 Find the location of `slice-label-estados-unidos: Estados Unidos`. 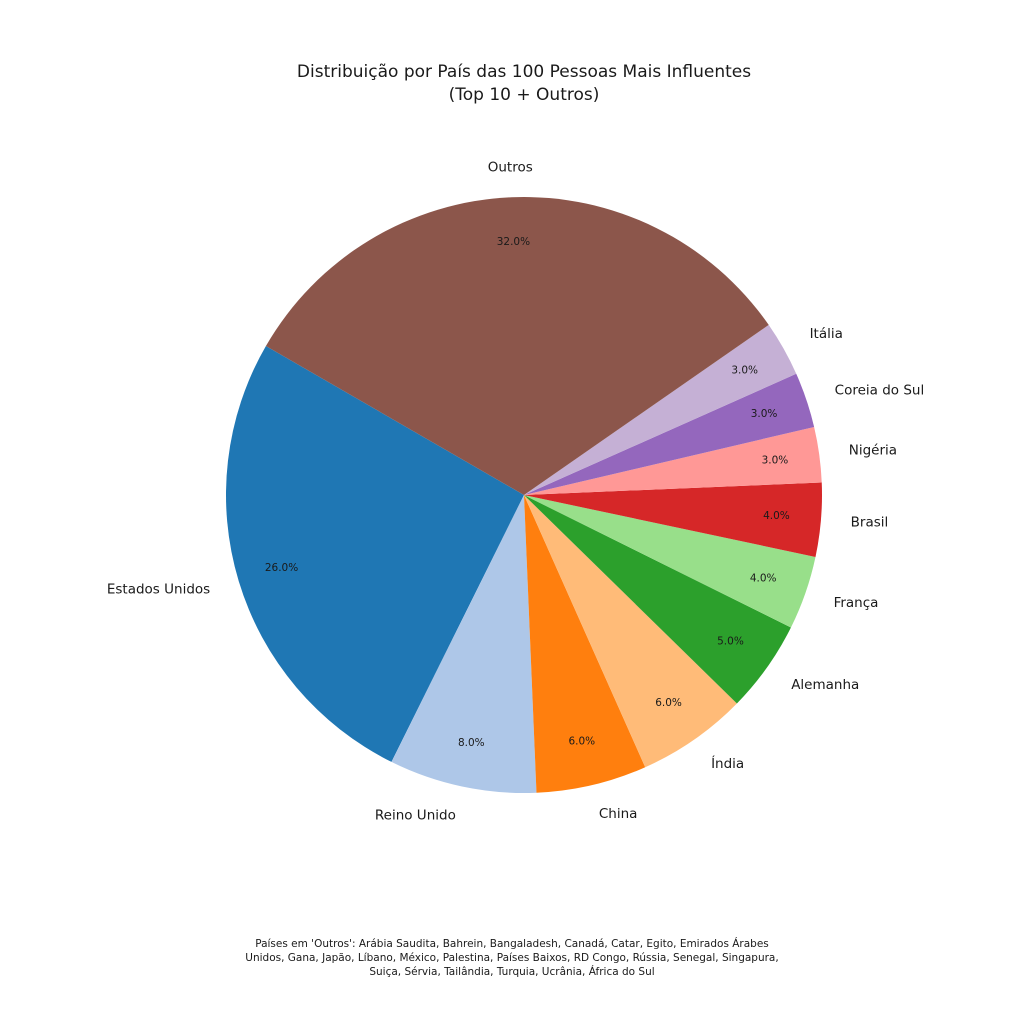

slice-label-estados-unidos: Estados Unidos is located at coordinates (158, 590).